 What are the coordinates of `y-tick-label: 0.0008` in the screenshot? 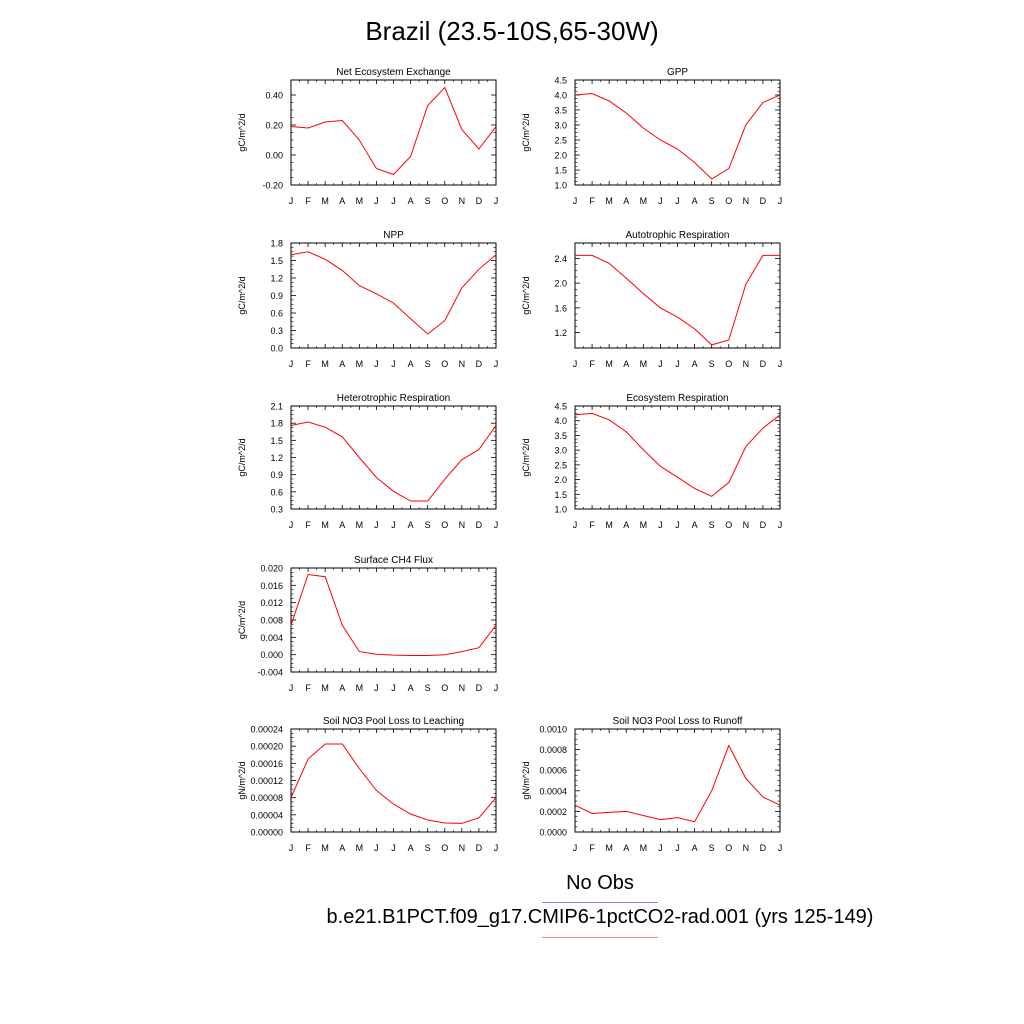 It's located at (553, 750).